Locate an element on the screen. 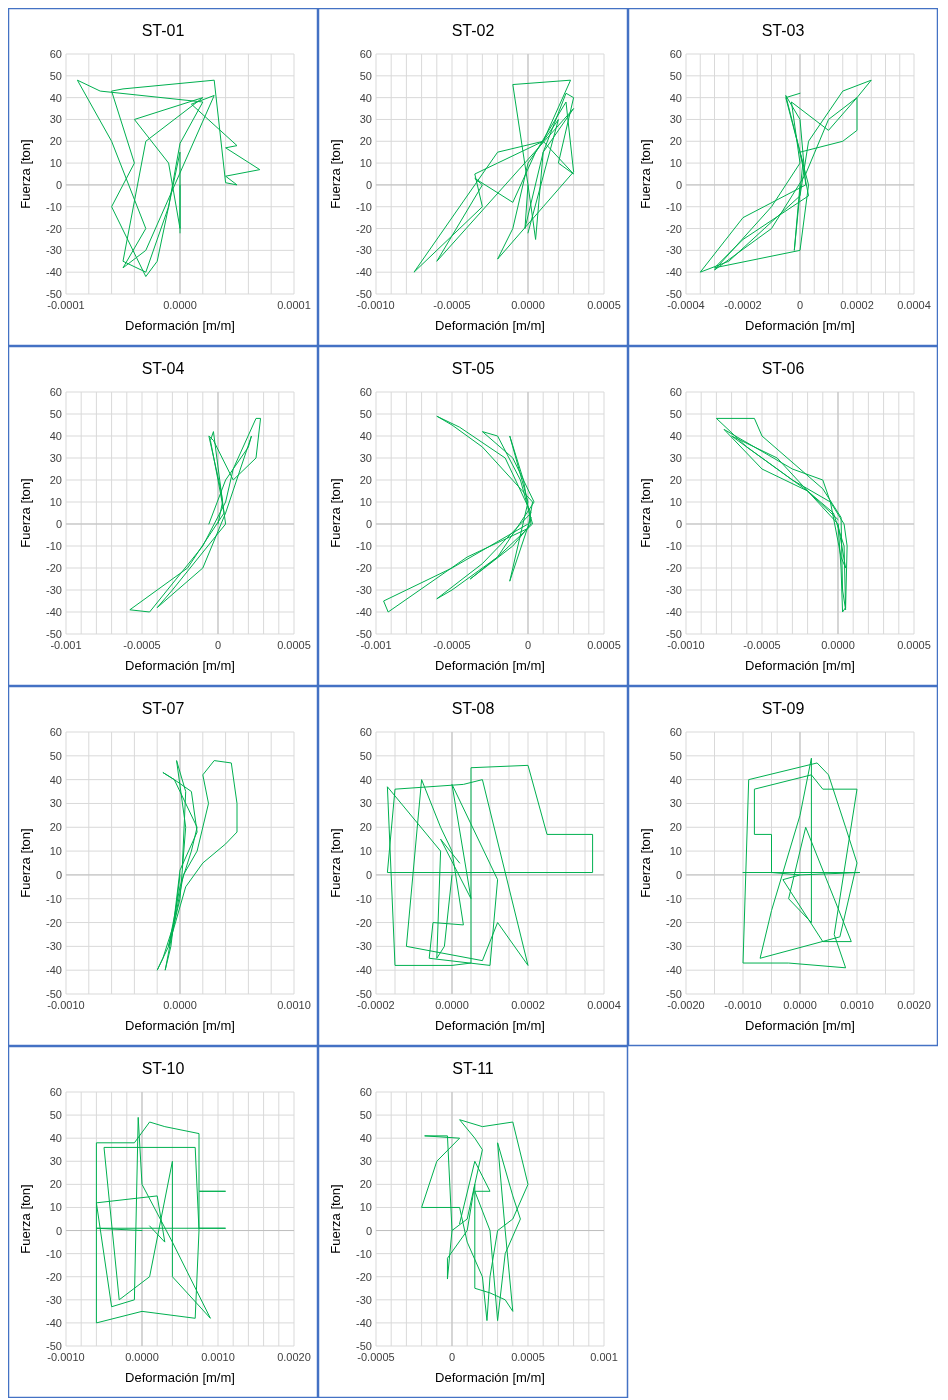  x-tick-label: 0.0001 is located at coordinates (294, 305).